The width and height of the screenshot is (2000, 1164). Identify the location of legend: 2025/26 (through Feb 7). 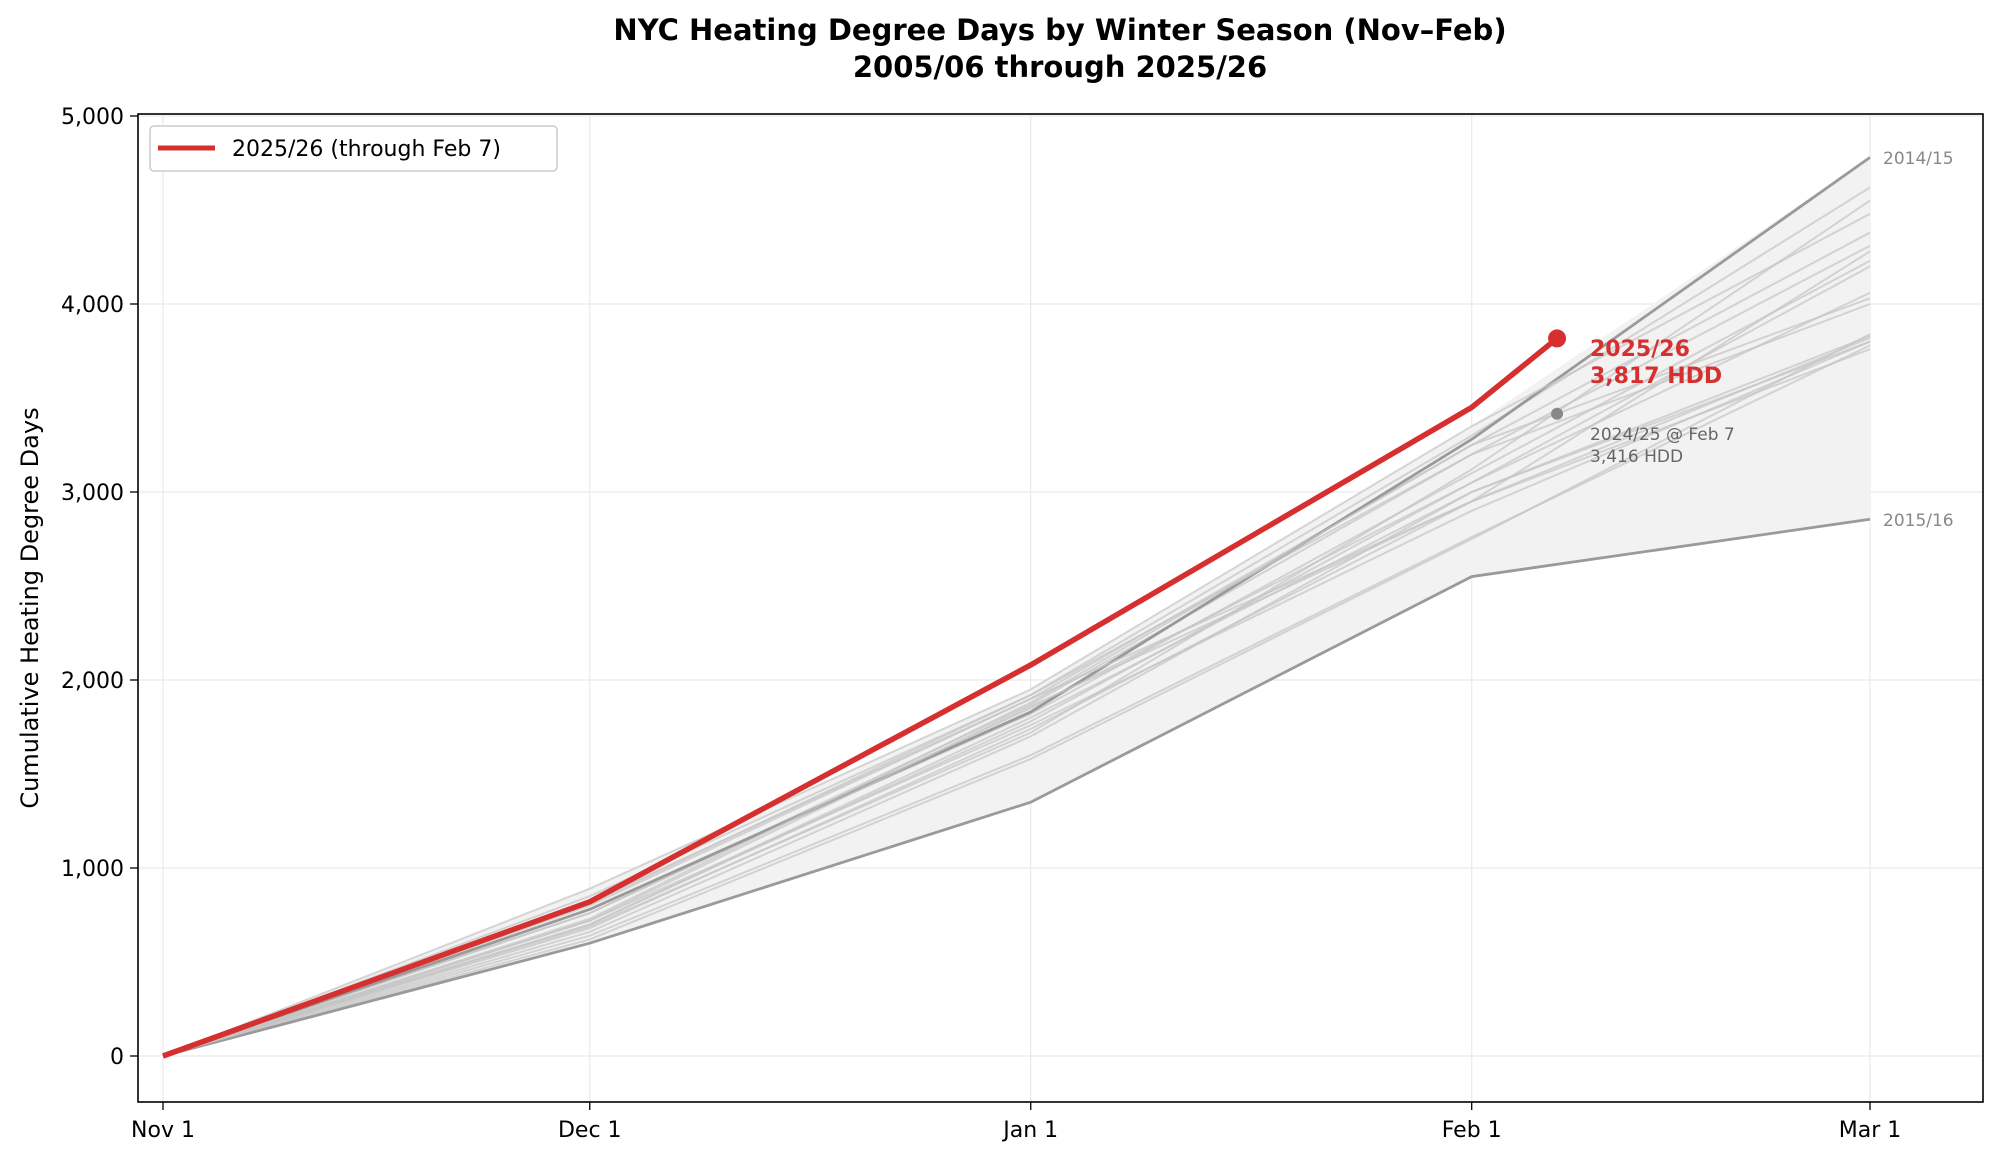
(353, 148).